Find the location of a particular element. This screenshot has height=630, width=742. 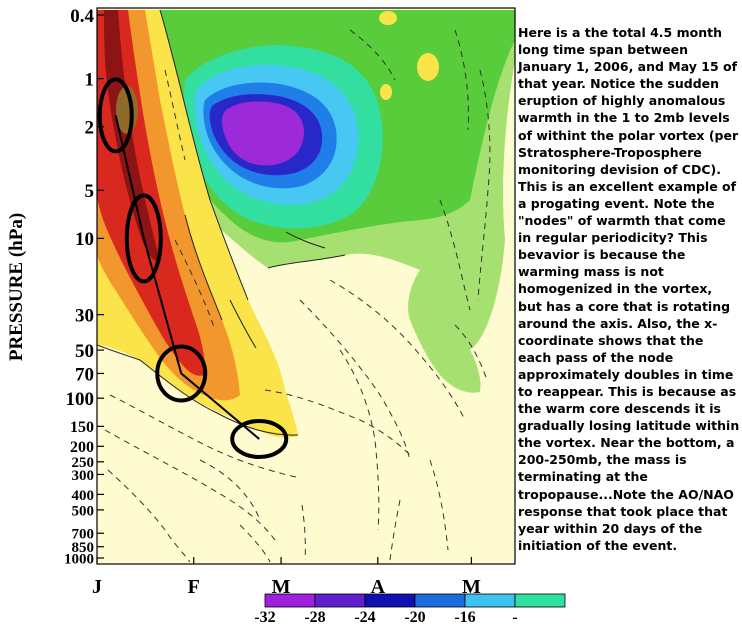

y-tick-label: 250 is located at coordinates (83, 463).